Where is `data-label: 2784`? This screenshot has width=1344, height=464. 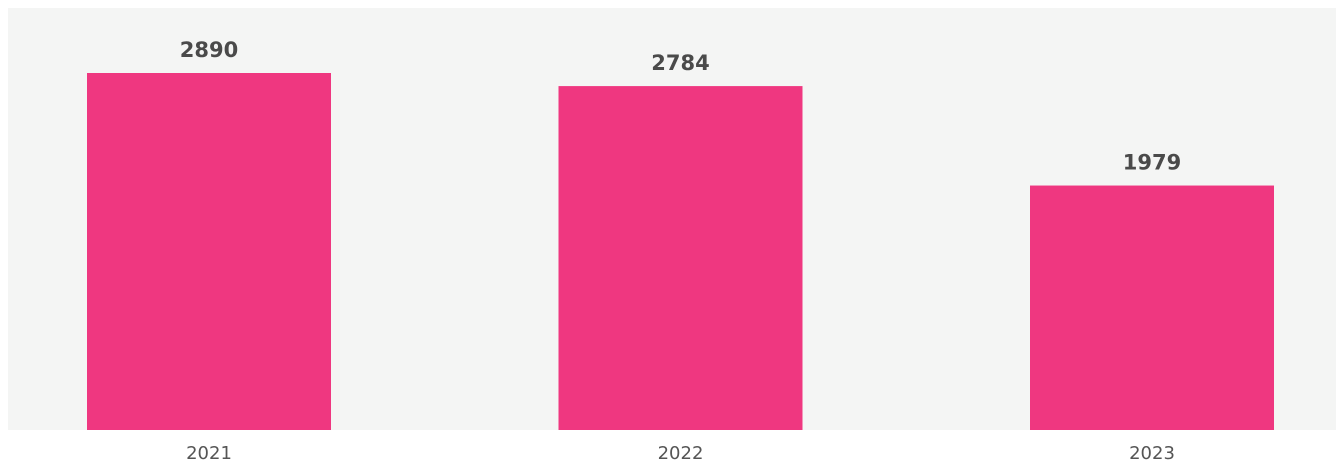
data-label: 2784 is located at coordinates (680, 63).